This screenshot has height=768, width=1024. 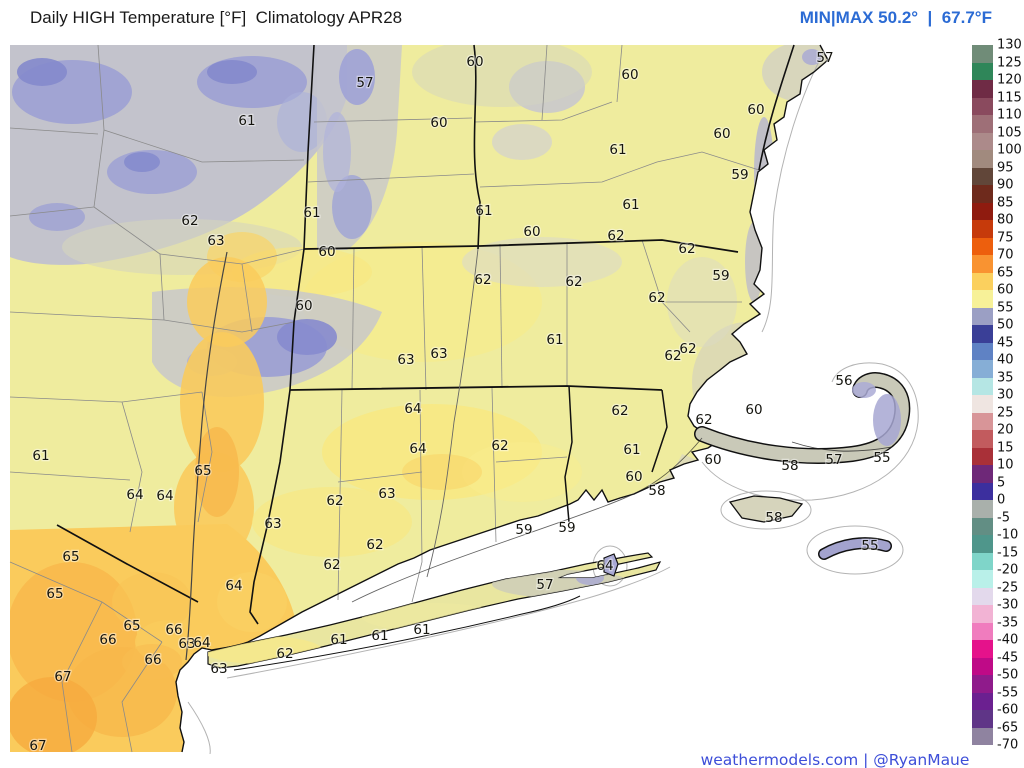 I want to click on colorbar-tick: -15, so click(x=1008, y=552).